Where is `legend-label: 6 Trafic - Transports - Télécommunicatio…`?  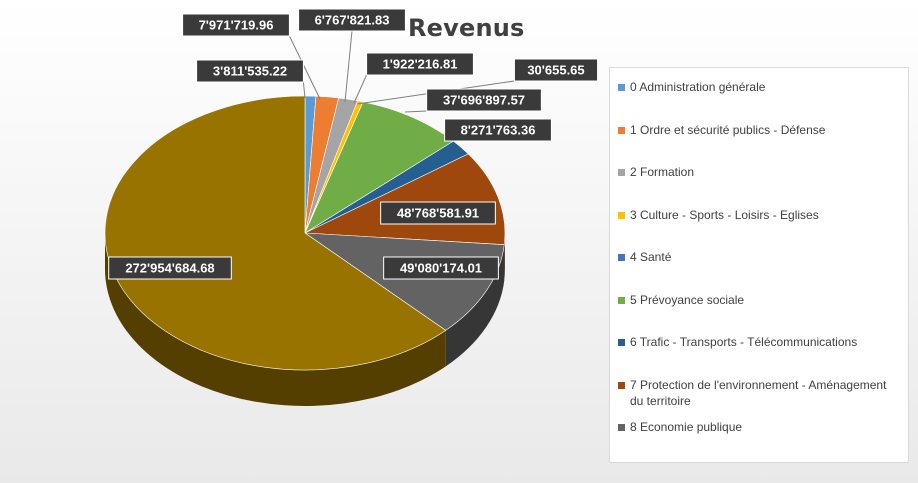
legend-label: 6 Trafic - Transports - Télécommunicatio… is located at coordinates (744, 342).